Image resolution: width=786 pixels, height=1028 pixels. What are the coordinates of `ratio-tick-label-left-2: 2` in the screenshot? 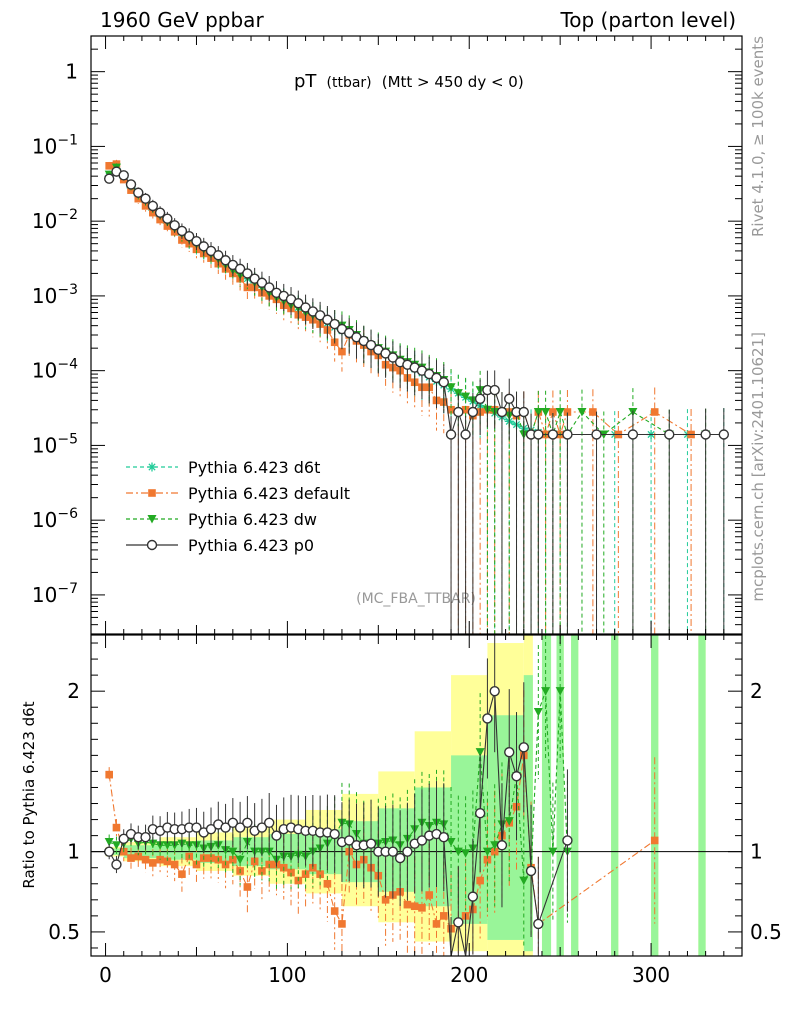 It's located at (73, 691).